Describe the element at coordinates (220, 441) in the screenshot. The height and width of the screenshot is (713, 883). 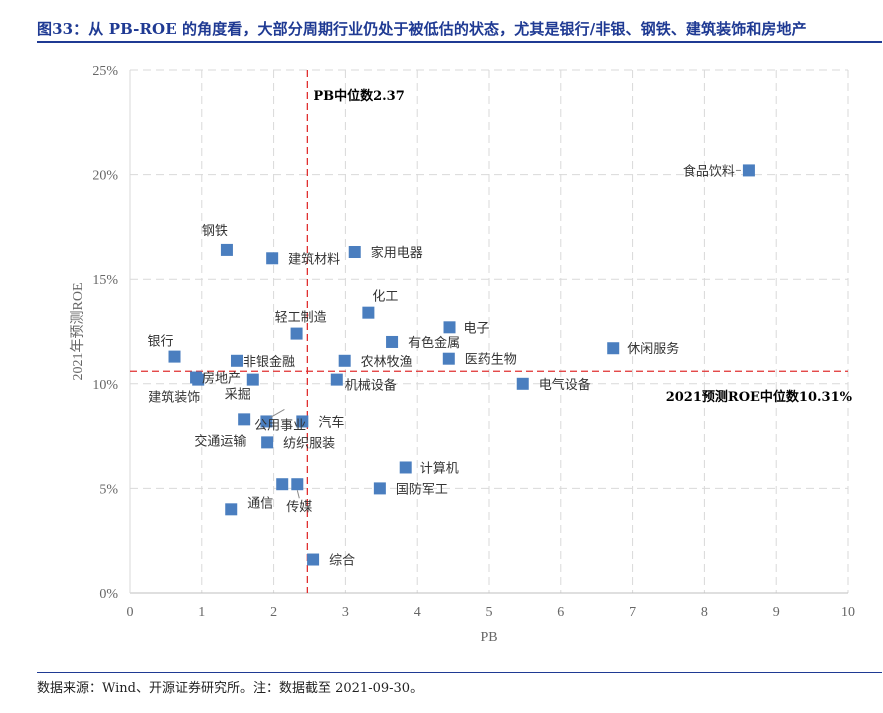
I see `data-point-label: 交通运输` at that location.